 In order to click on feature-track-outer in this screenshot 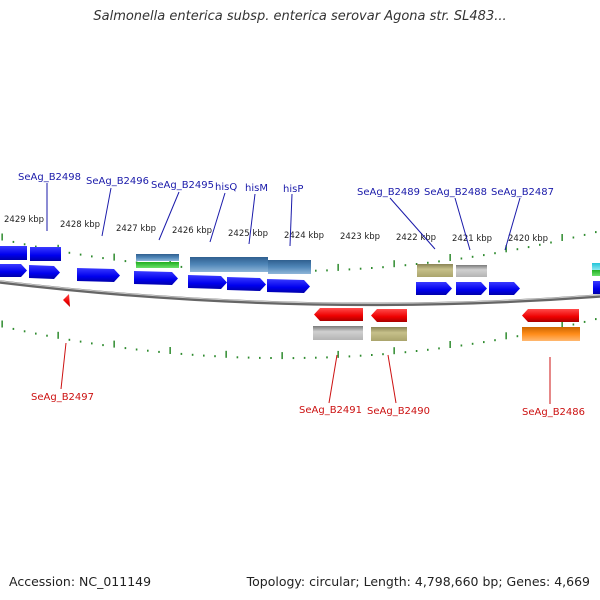, I will do `click(300, 261)`.